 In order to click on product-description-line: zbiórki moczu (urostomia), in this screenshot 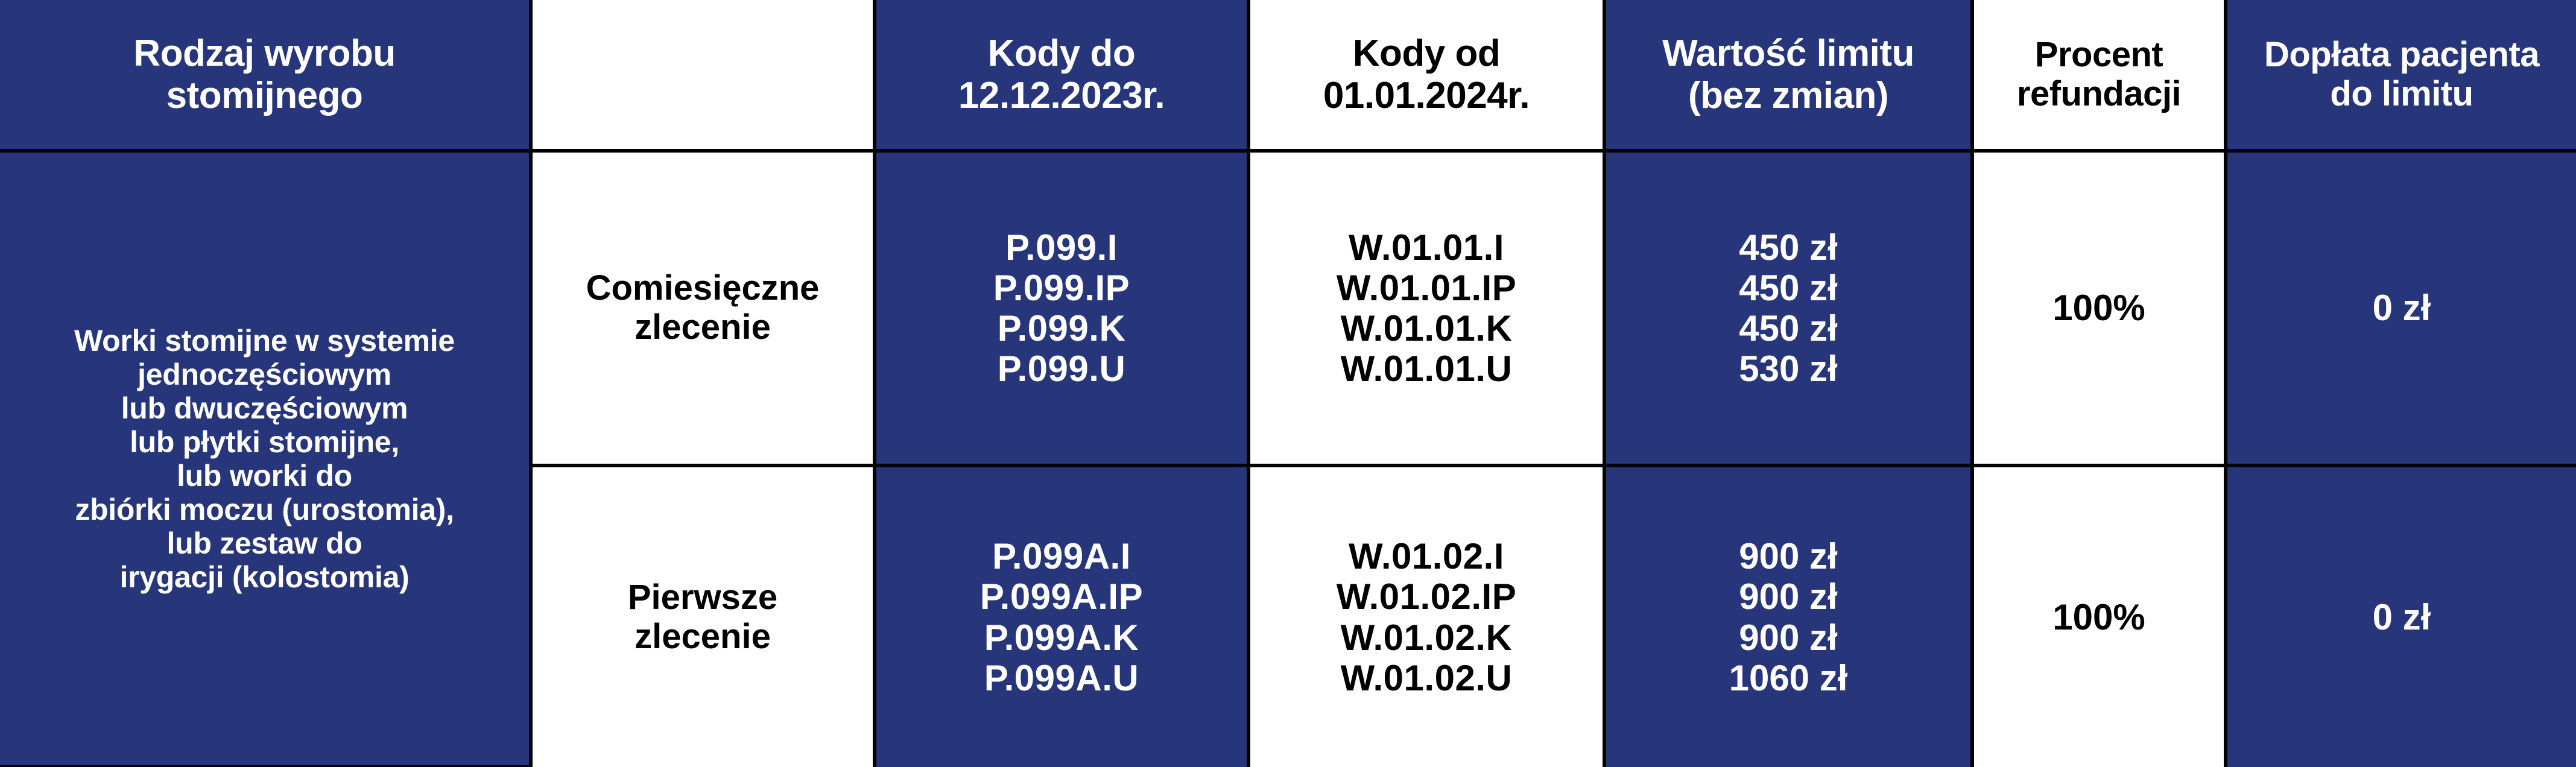, I will do `click(264, 509)`.